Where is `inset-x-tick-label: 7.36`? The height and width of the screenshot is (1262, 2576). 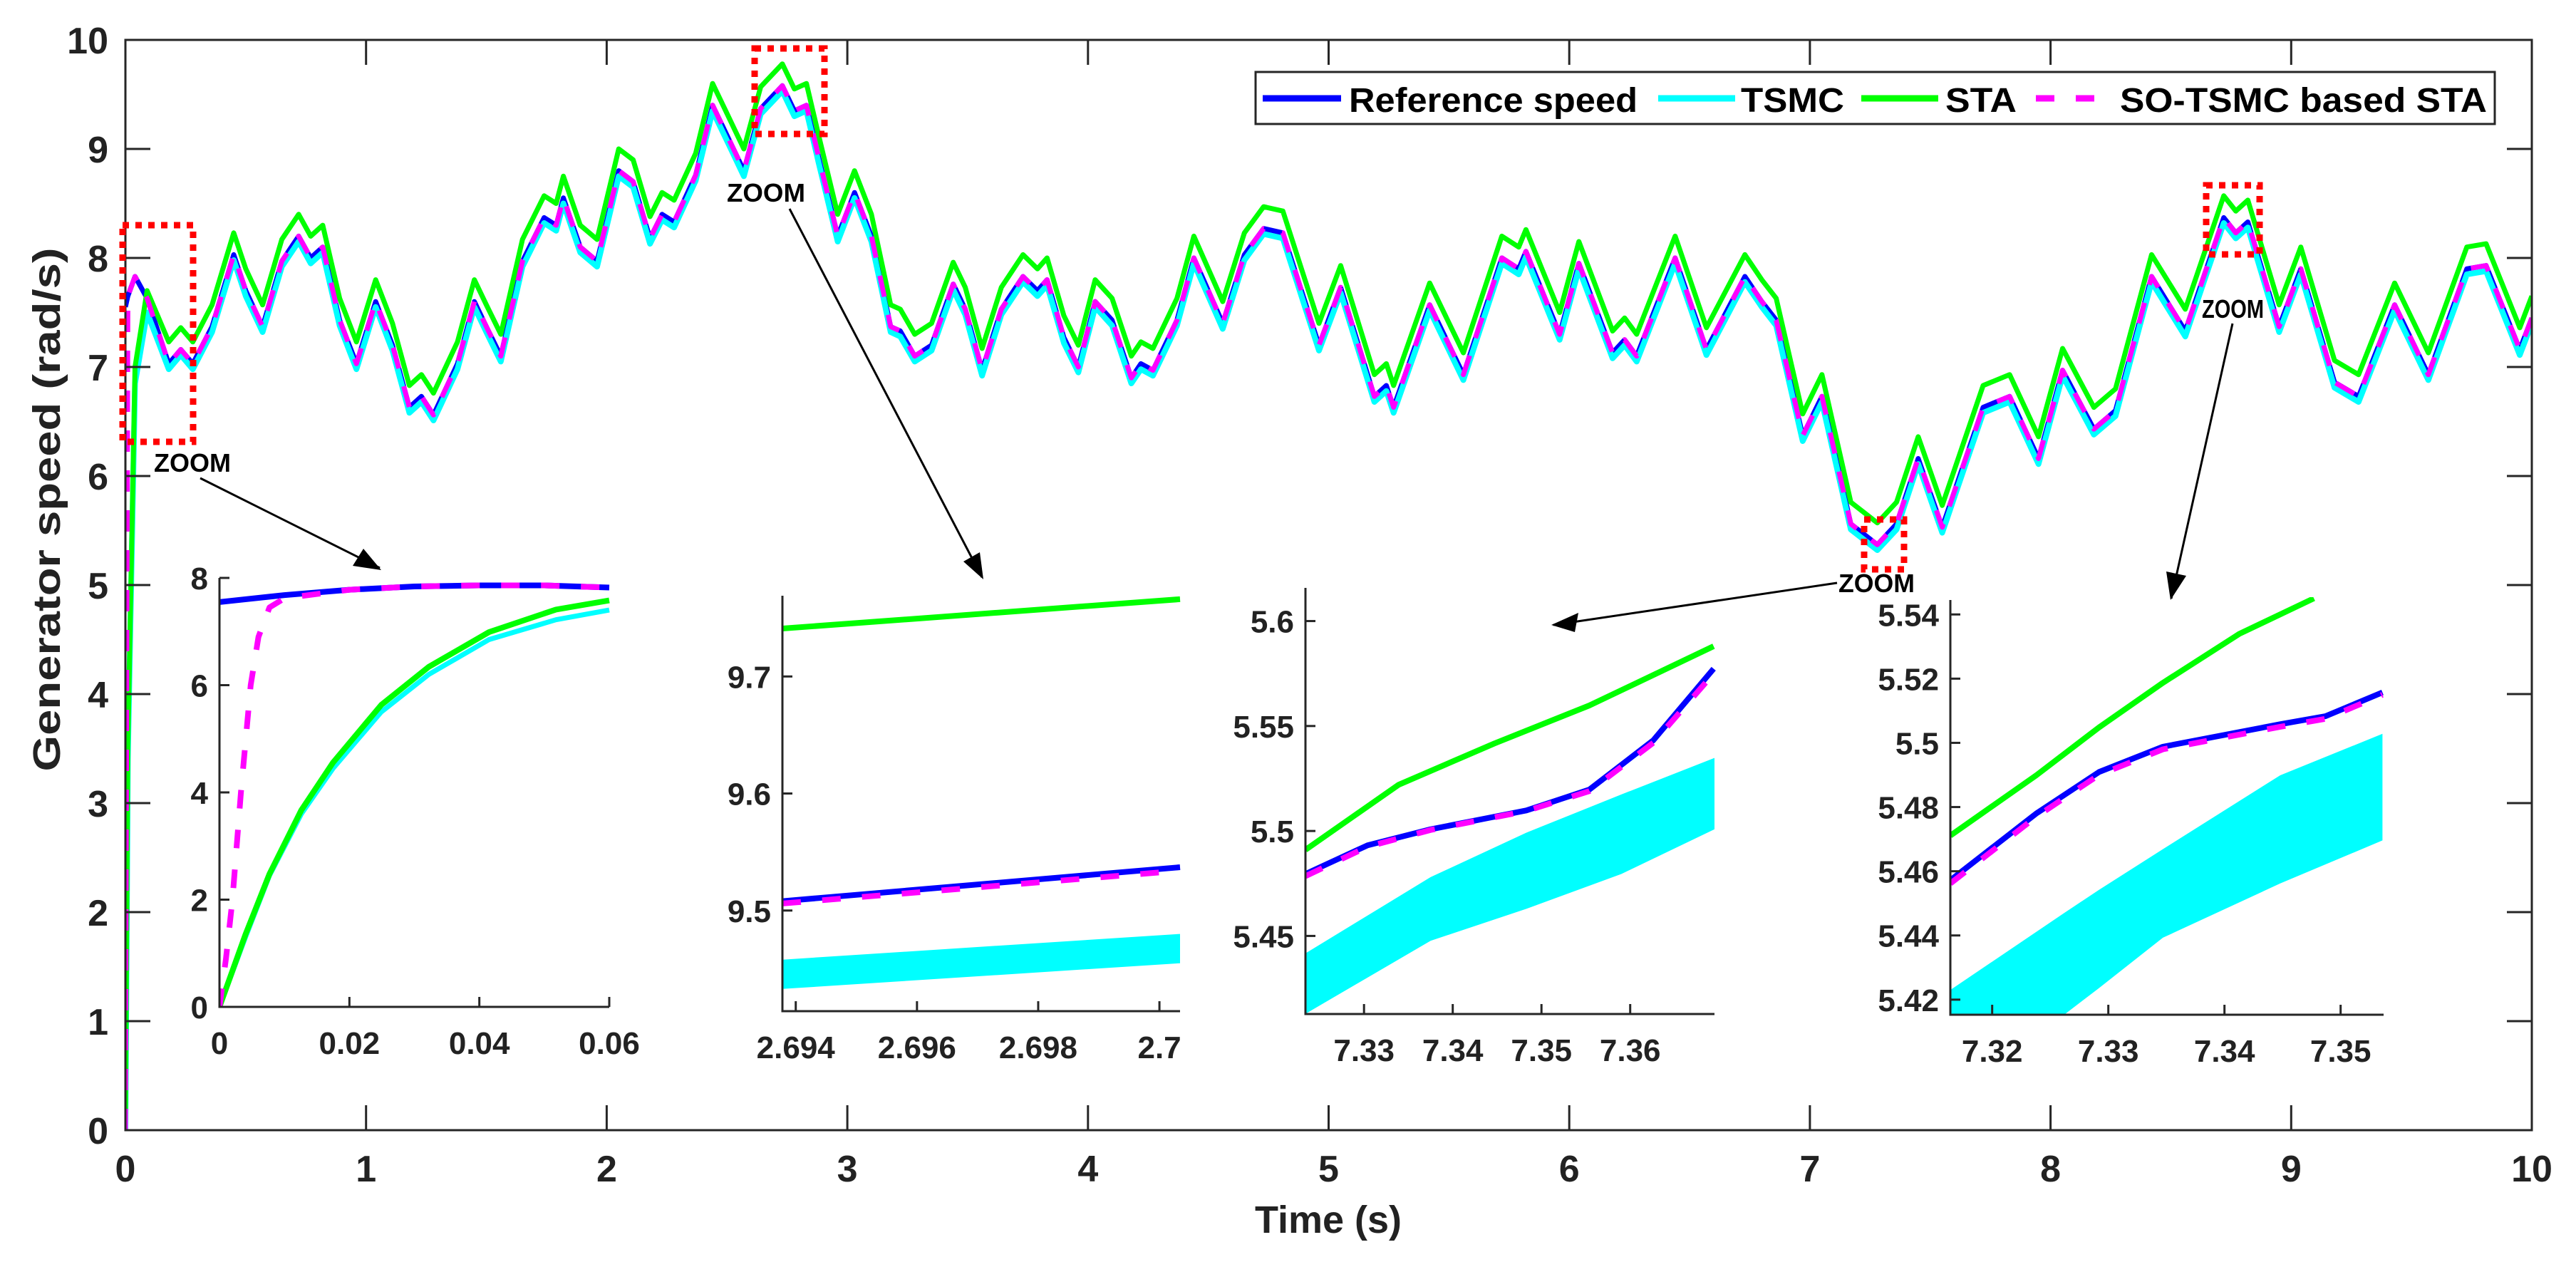 inset-x-tick-label: 7.36 is located at coordinates (1631, 1050).